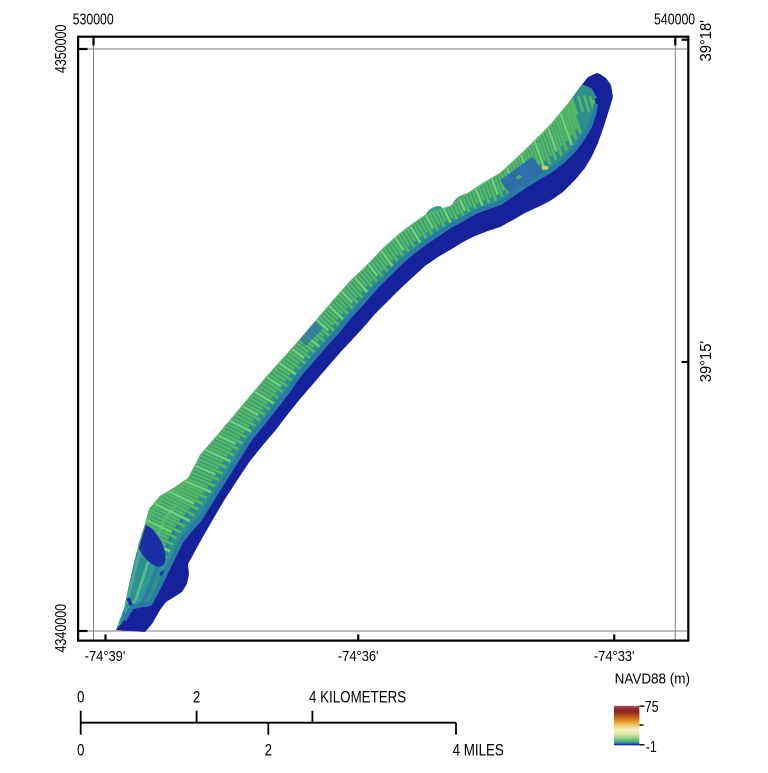 Image resolution: width=768 pixels, height=773 pixels. Describe the element at coordinates (674, 19) in the screenshot. I see `svg-text: 540000` at that location.